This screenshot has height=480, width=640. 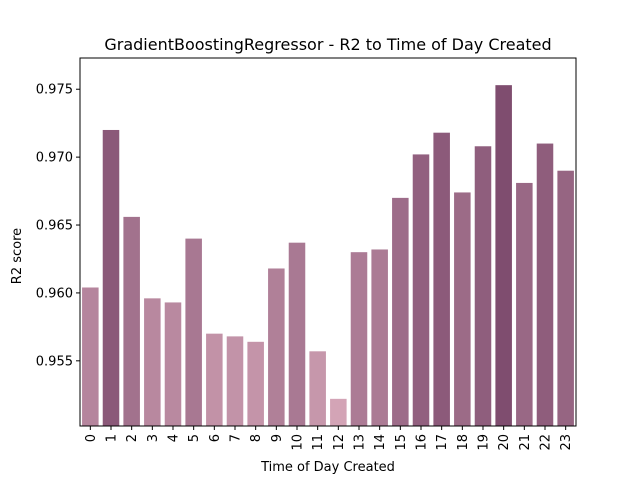 I want to click on x-tick-label: 23, so click(x=566, y=442).